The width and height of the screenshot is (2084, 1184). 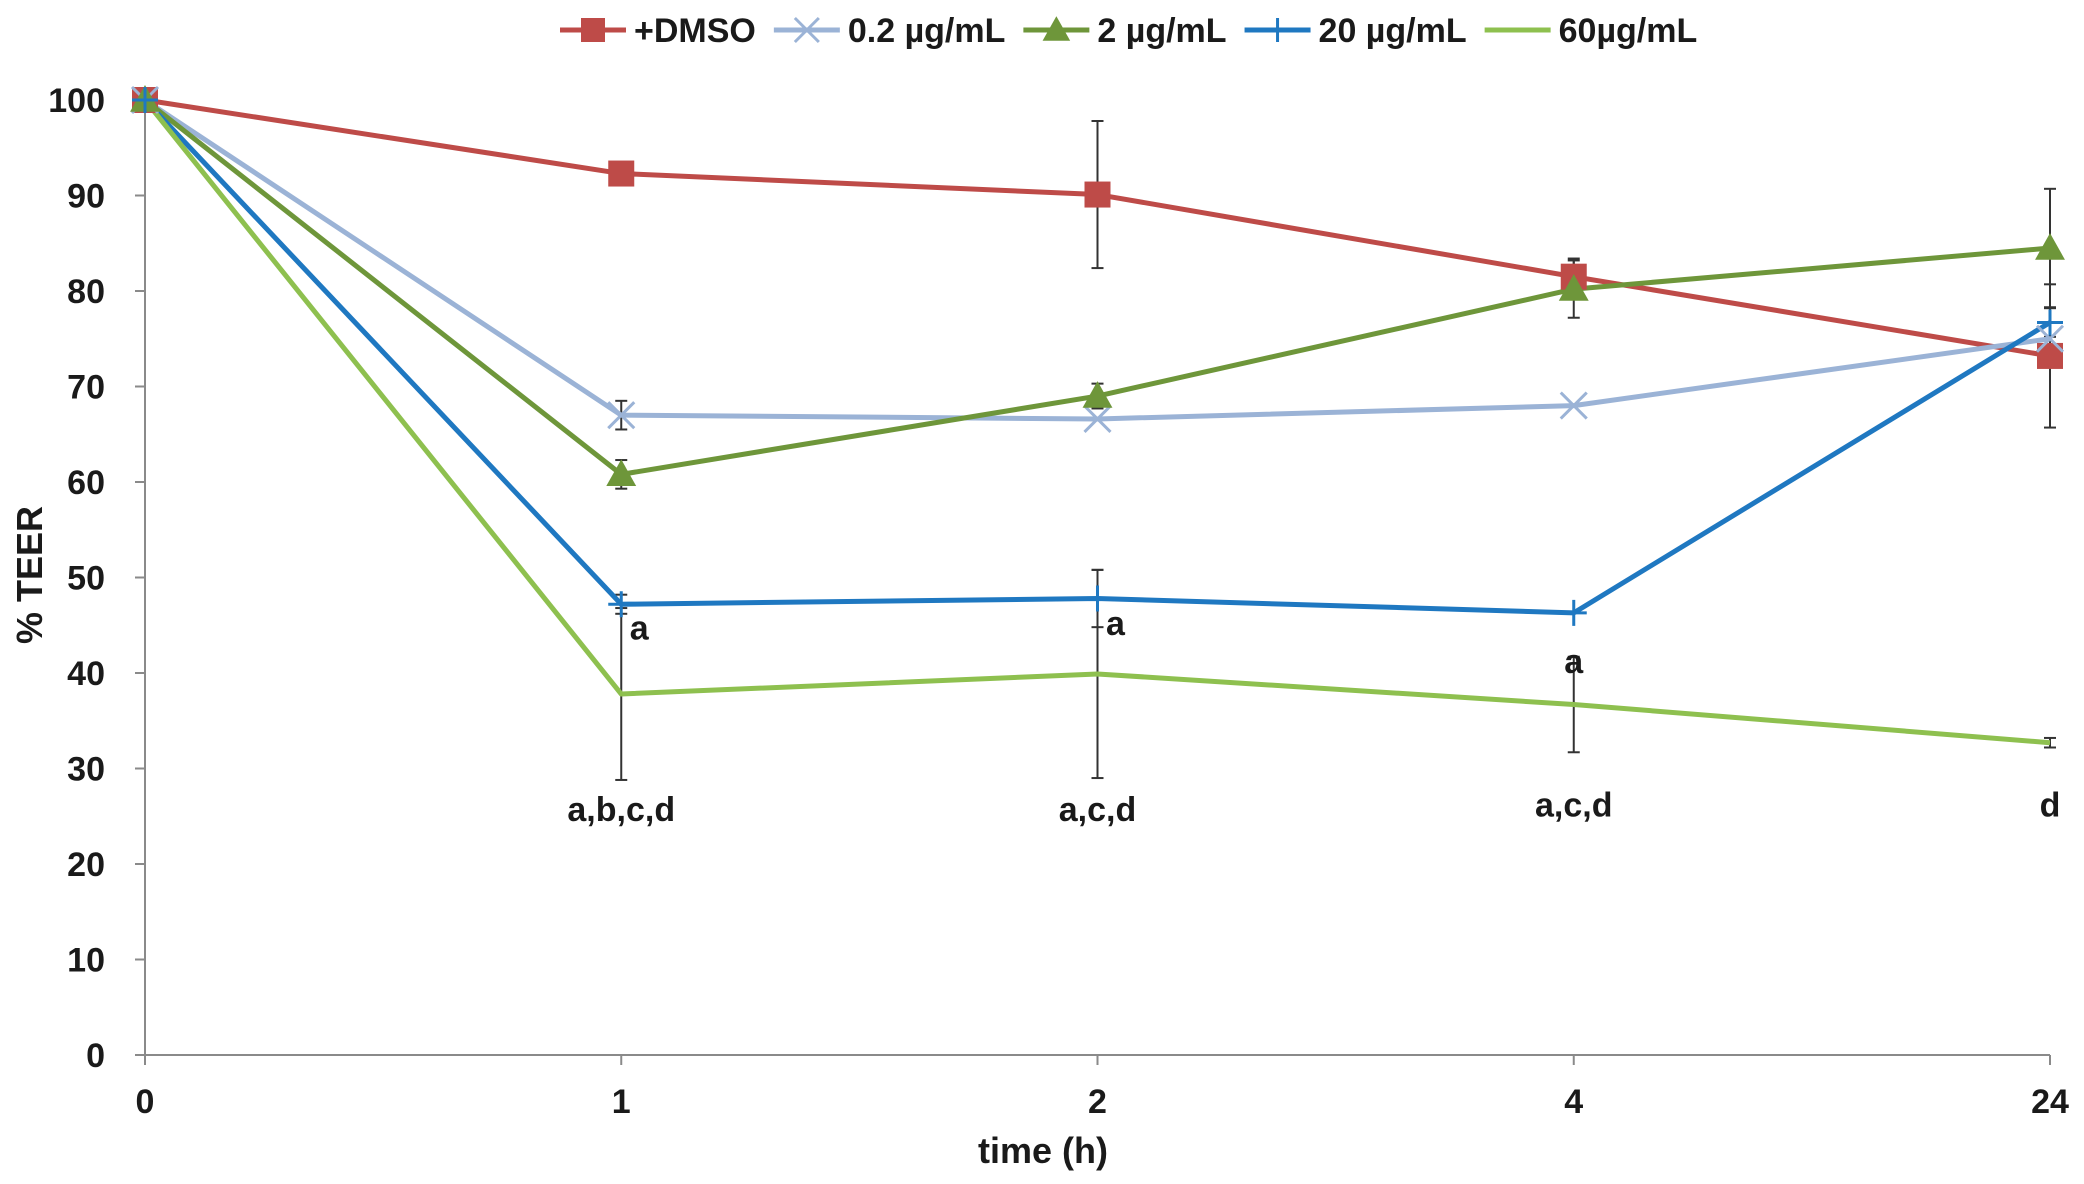 I want to click on annotation-label: a,b,c,d, so click(x=621, y=810).